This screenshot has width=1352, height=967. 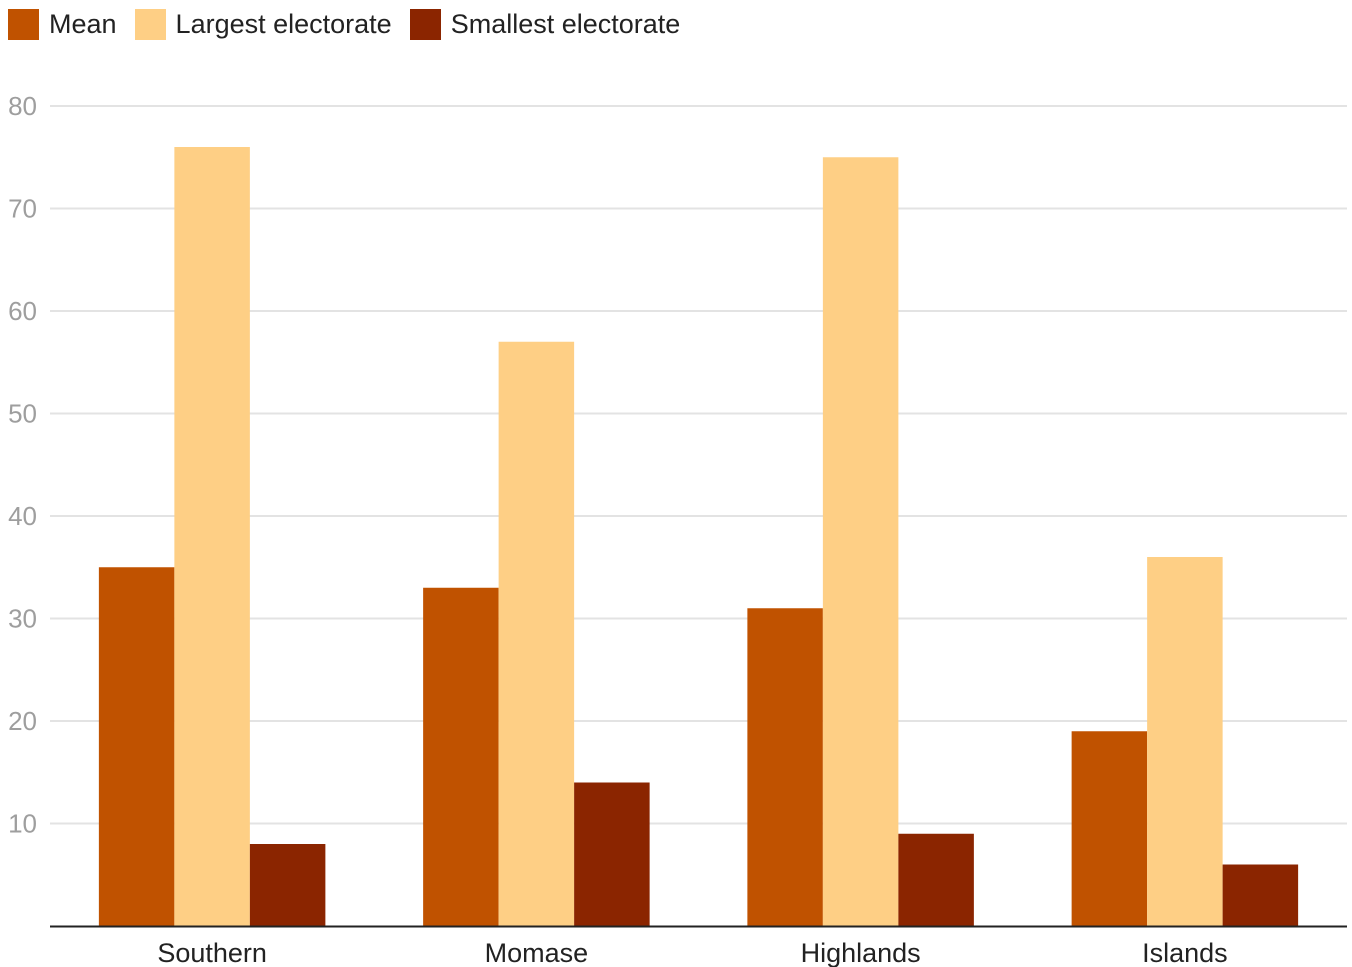 What do you see at coordinates (287, 885) in the screenshot?
I see `bar-southern-smallest-electorate` at bounding box center [287, 885].